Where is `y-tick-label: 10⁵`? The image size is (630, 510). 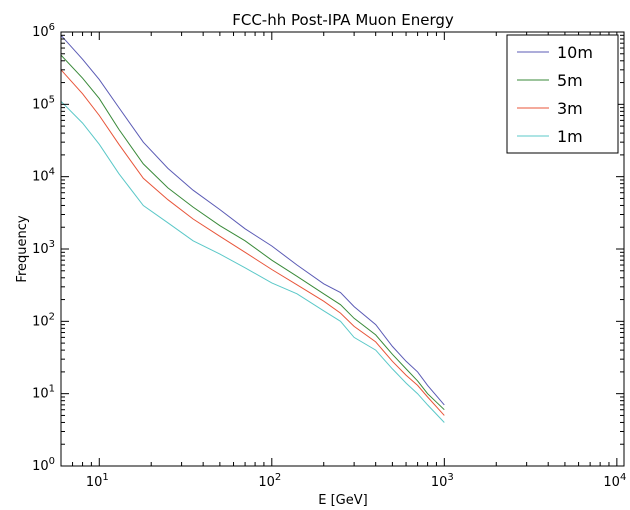
y-tick-label: 10⁵ is located at coordinates (43, 103).